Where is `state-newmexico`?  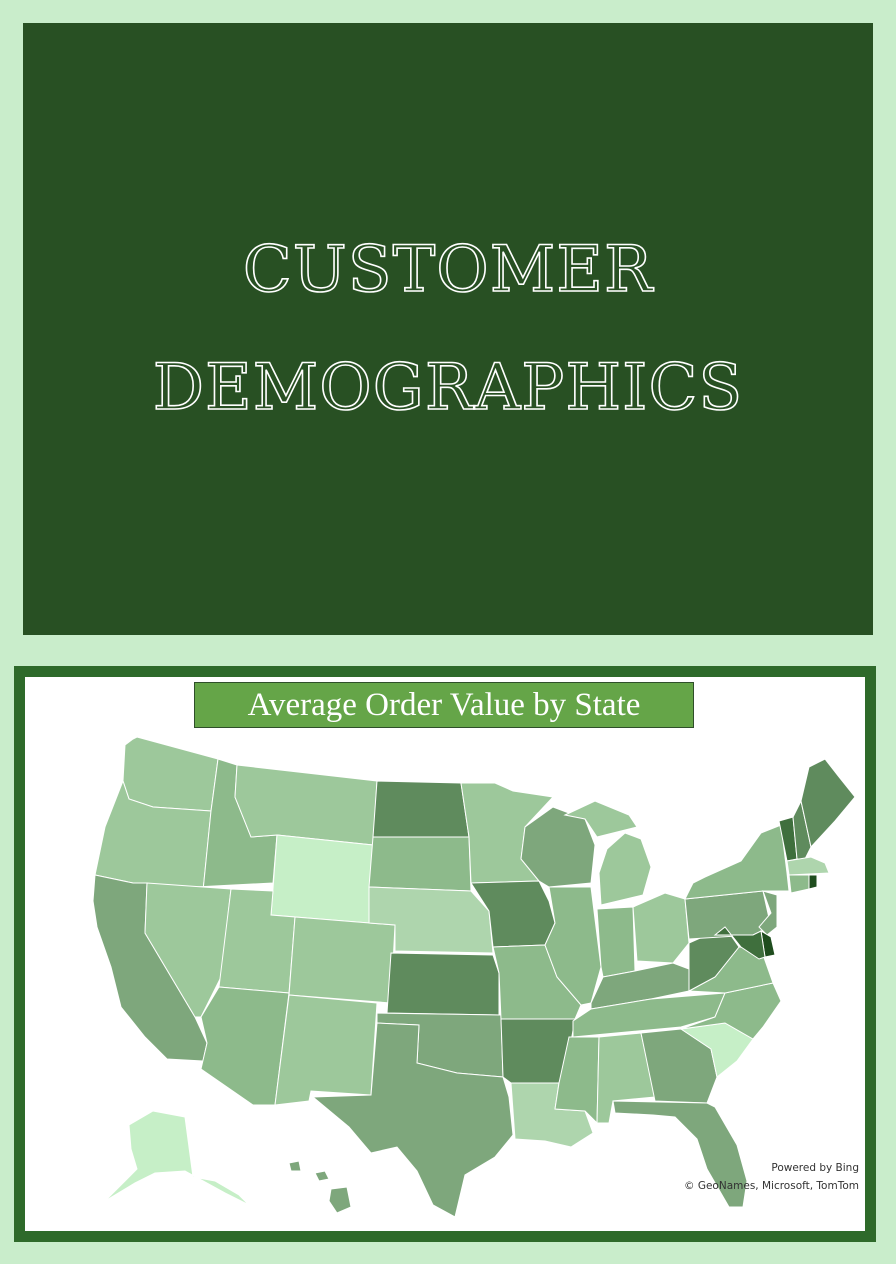 state-newmexico is located at coordinates (326, 1050).